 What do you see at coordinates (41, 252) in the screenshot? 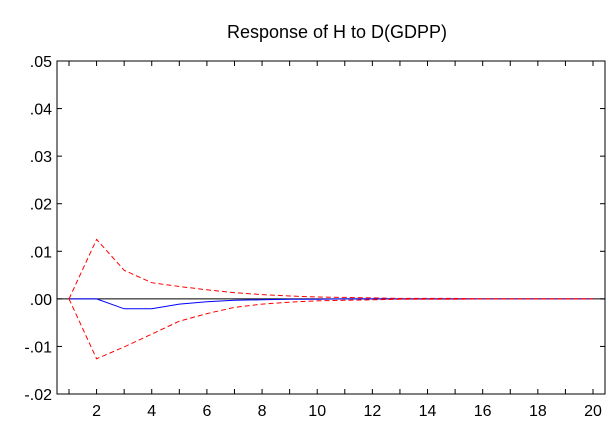
I see `y-tick-label: .01` at bounding box center [41, 252].